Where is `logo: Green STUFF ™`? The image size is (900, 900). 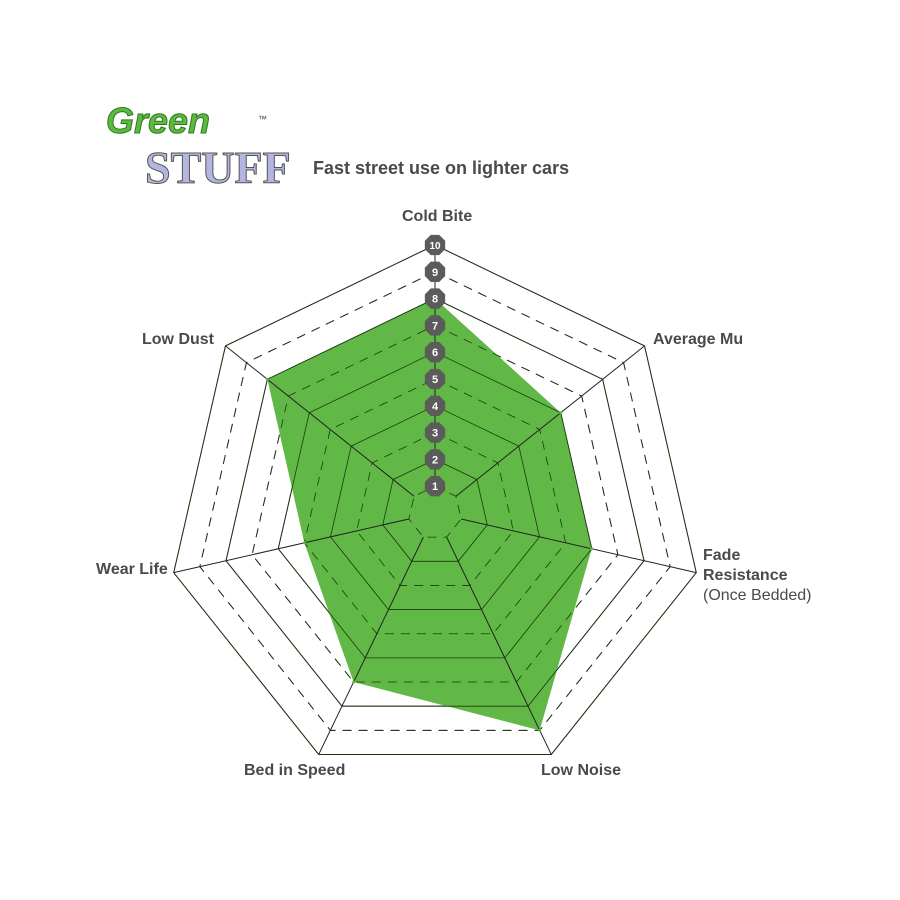
logo: Green STUFF ™ is located at coordinates (199, 147).